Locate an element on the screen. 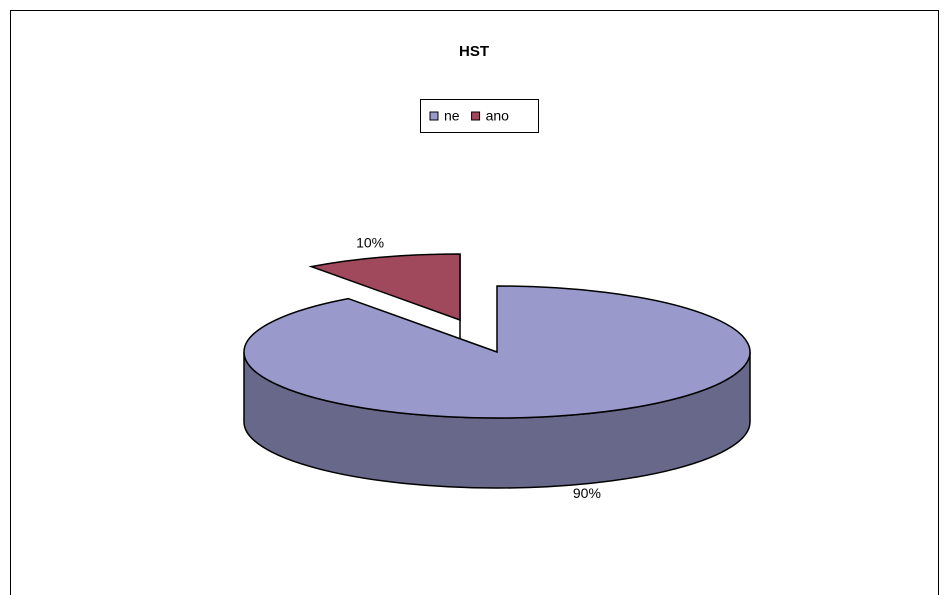 The image size is (946, 595). data-label: 90% is located at coordinates (587, 493).